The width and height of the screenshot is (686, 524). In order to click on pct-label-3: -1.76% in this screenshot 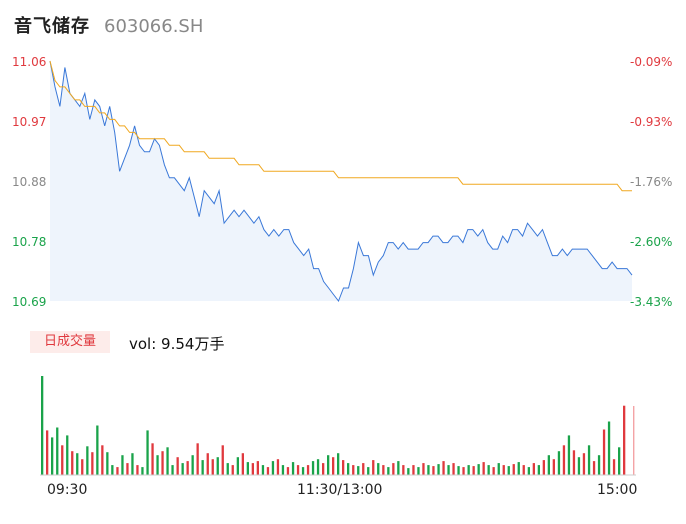, I will do `click(651, 182)`.